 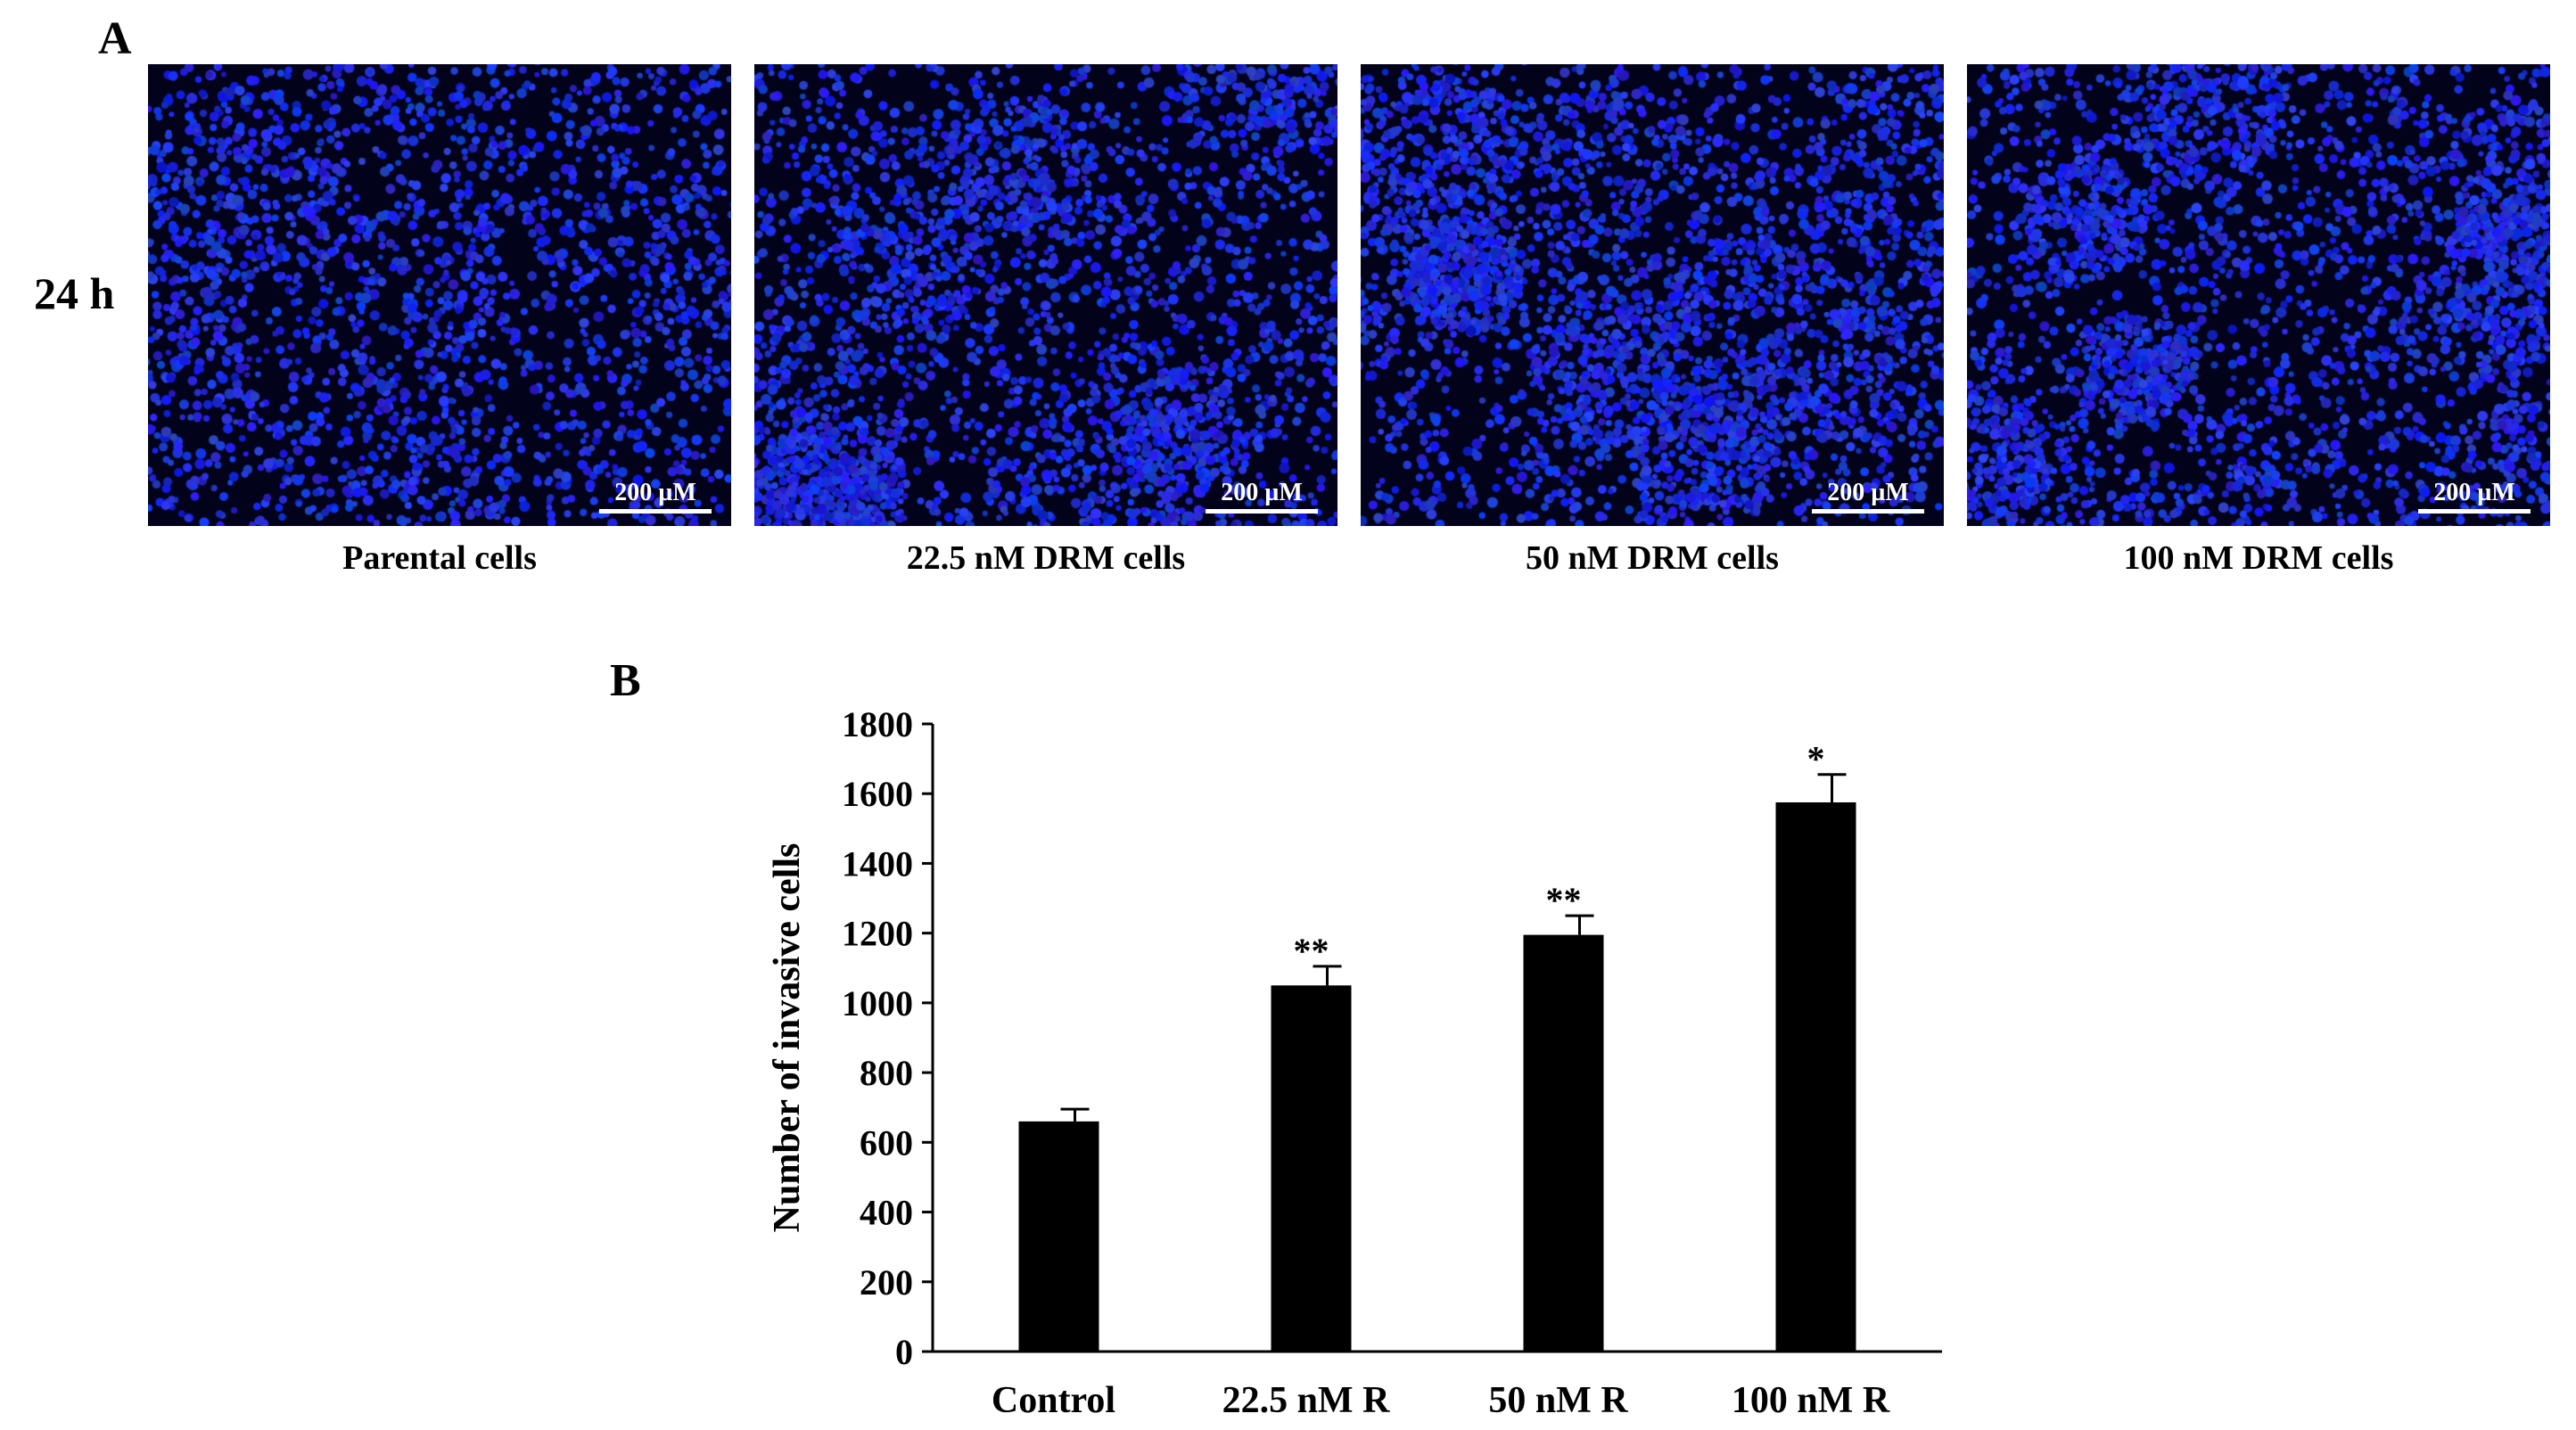 What do you see at coordinates (625, 680) in the screenshot?
I see `panel-b-letter: B` at bounding box center [625, 680].